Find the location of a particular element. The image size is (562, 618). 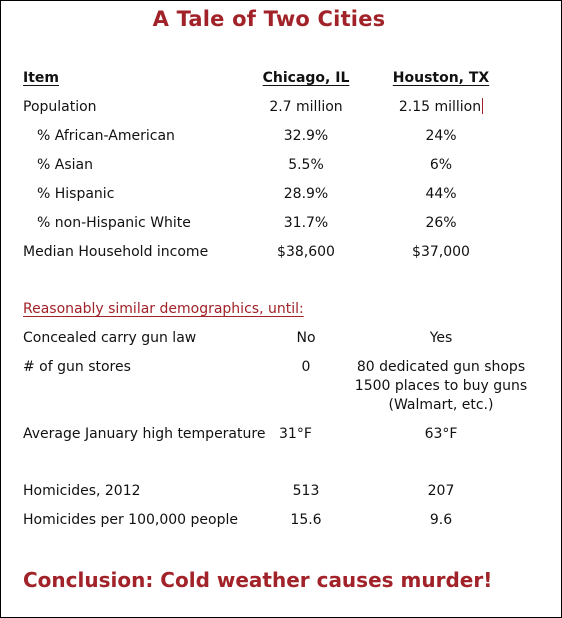

houston-population-cell: 2.15 million is located at coordinates (441, 107).